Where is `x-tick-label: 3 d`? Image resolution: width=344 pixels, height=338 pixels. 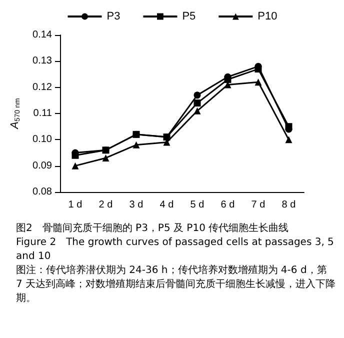
x-tick-label: 3 d is located at coordinates (136, 205).